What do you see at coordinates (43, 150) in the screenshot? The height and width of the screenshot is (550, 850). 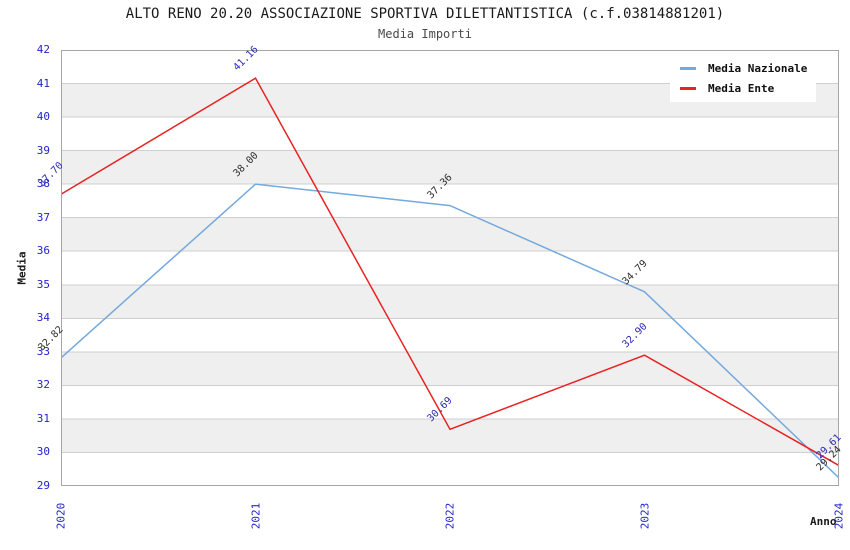 I see `y-tick-label: 39` at bounding box center [43, 150].